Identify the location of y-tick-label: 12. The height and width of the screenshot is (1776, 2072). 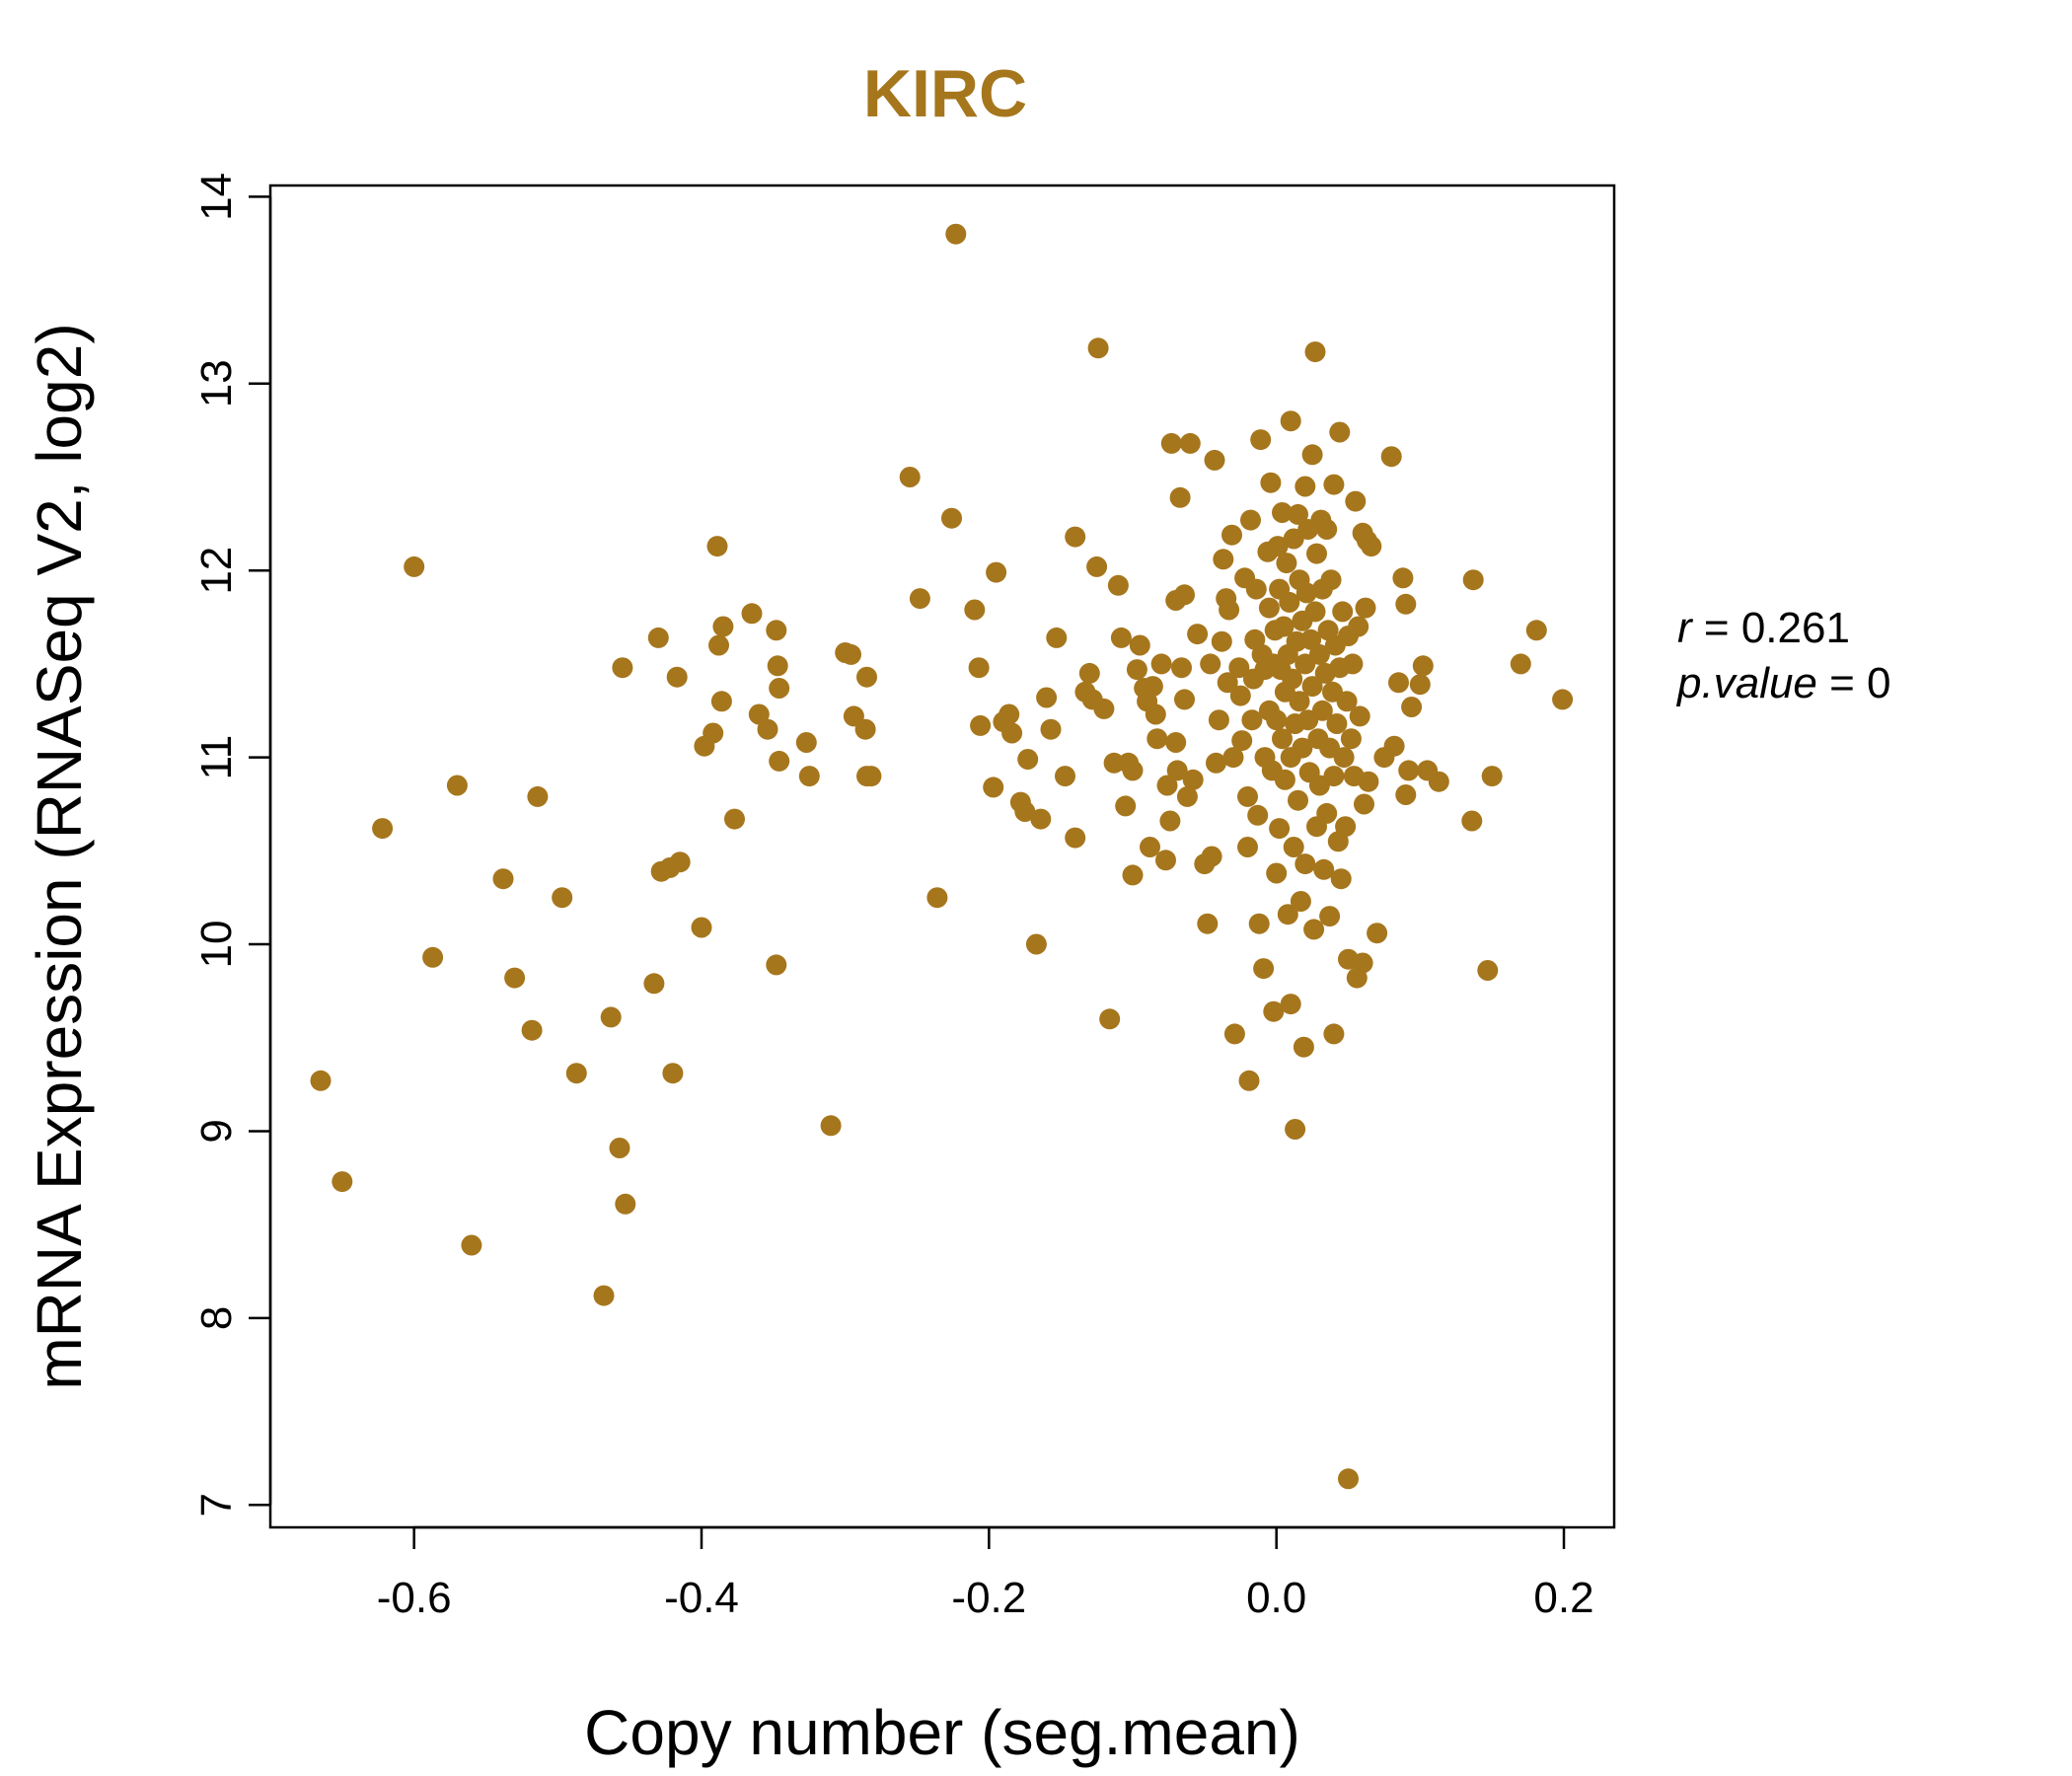
(217, 571).